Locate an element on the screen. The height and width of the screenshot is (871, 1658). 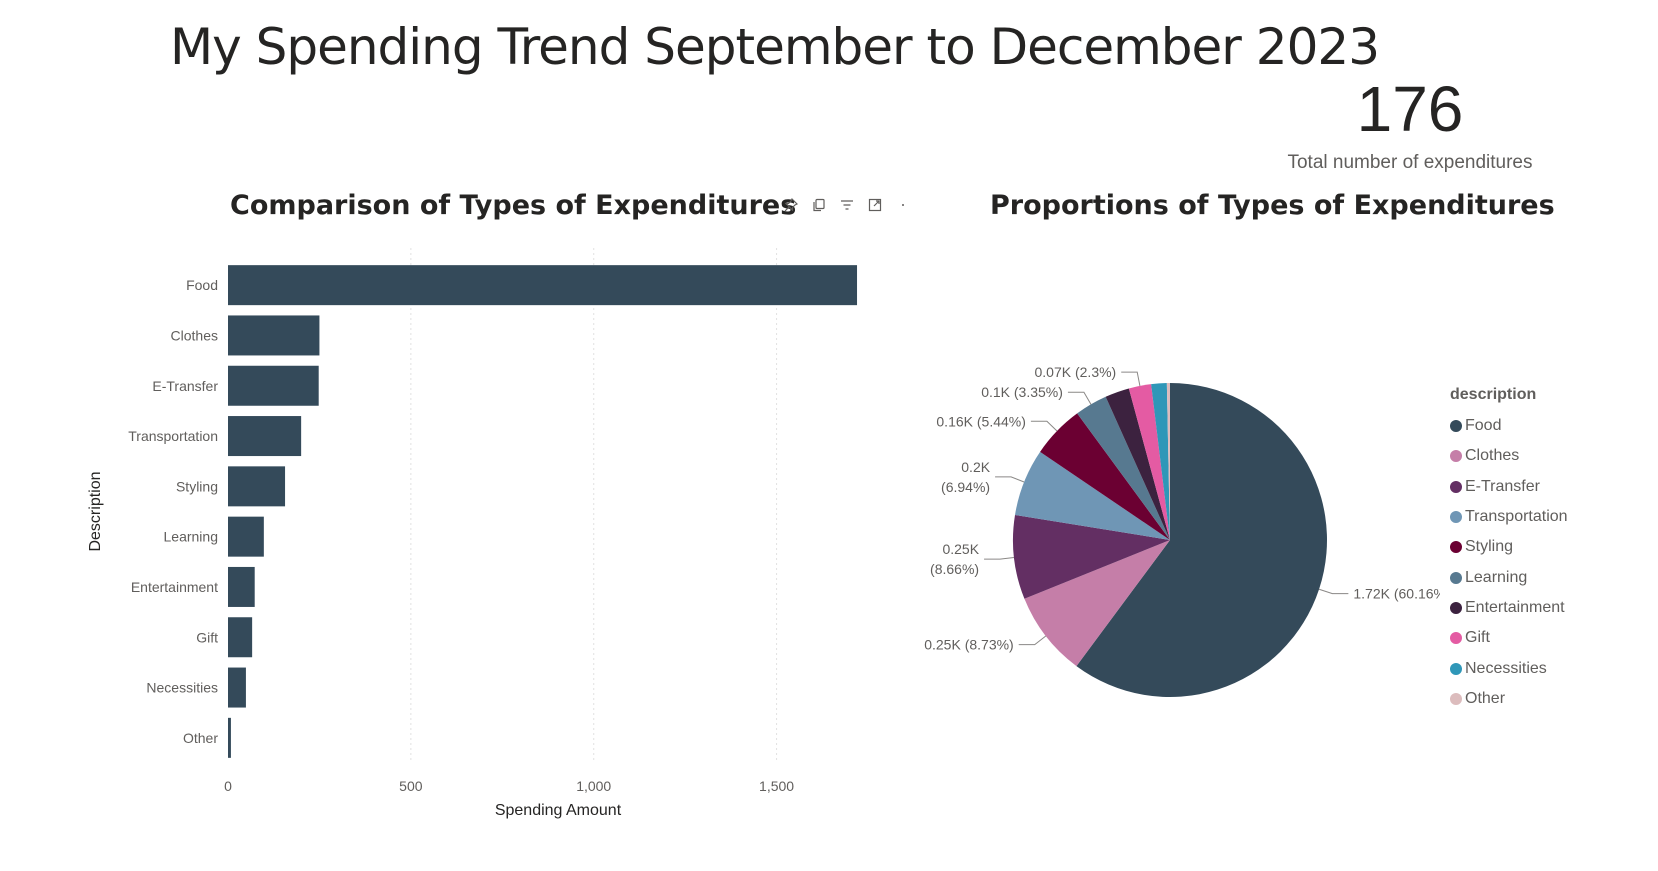
pie-slice-styling is located at coordinates (1105, 476).